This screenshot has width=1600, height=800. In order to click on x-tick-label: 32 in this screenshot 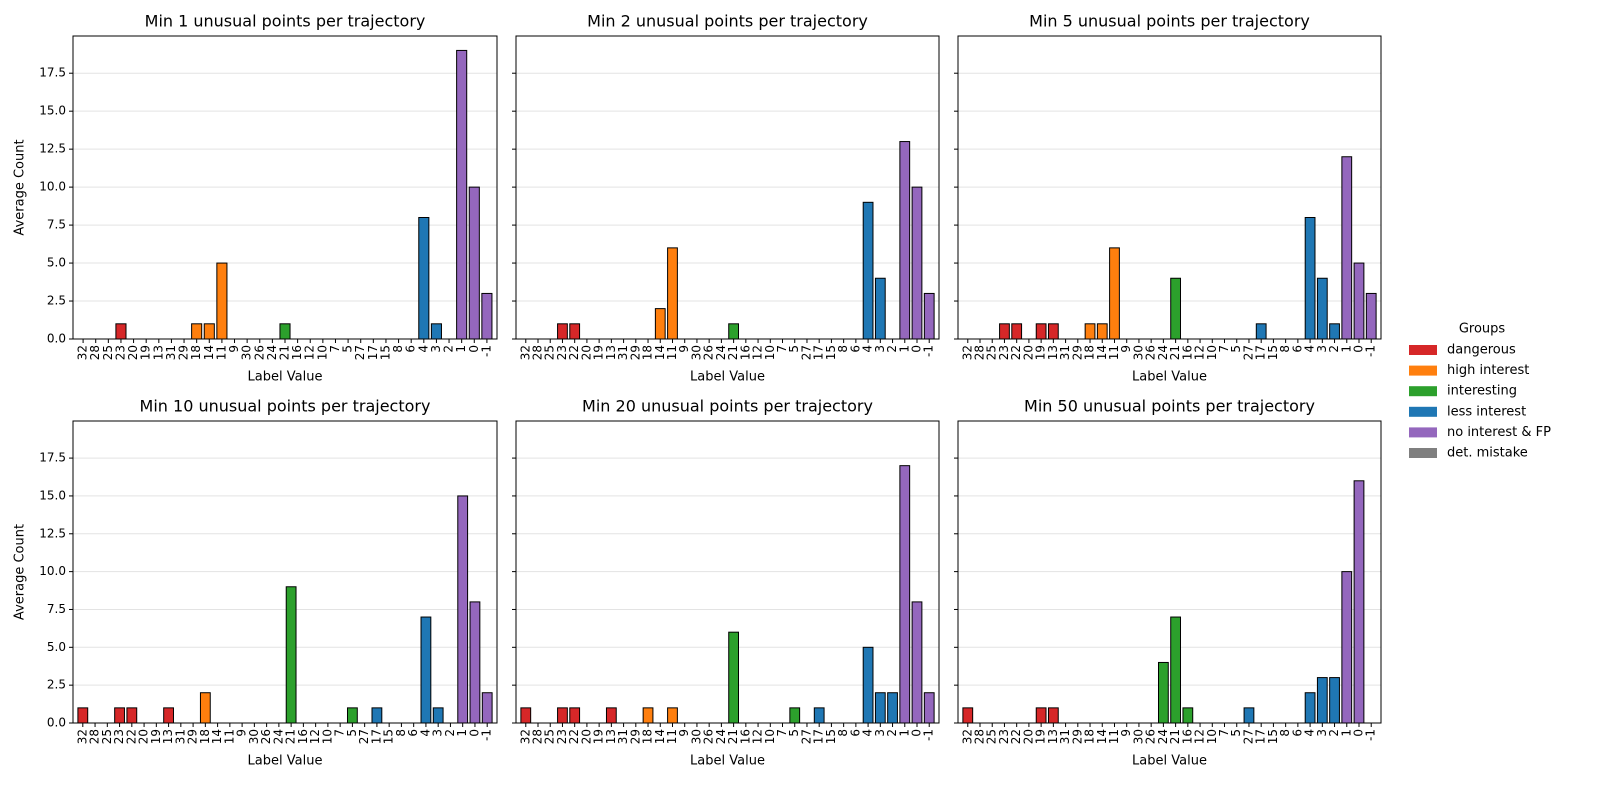, I will do `click(525, 736)`.